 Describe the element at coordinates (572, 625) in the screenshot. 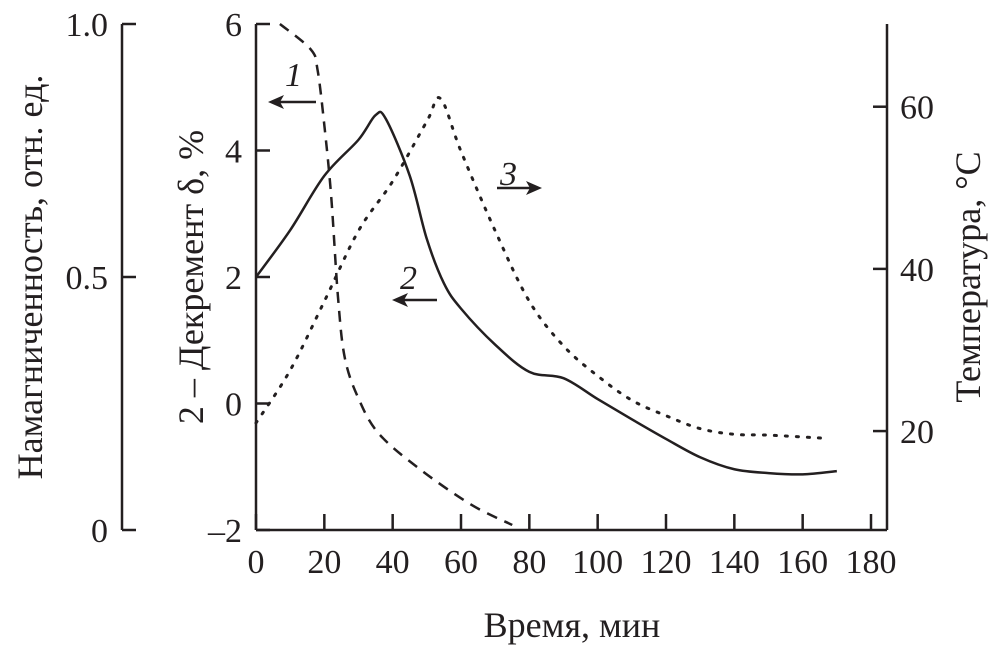

I see `x-axis-title: Время, мин` at that location.